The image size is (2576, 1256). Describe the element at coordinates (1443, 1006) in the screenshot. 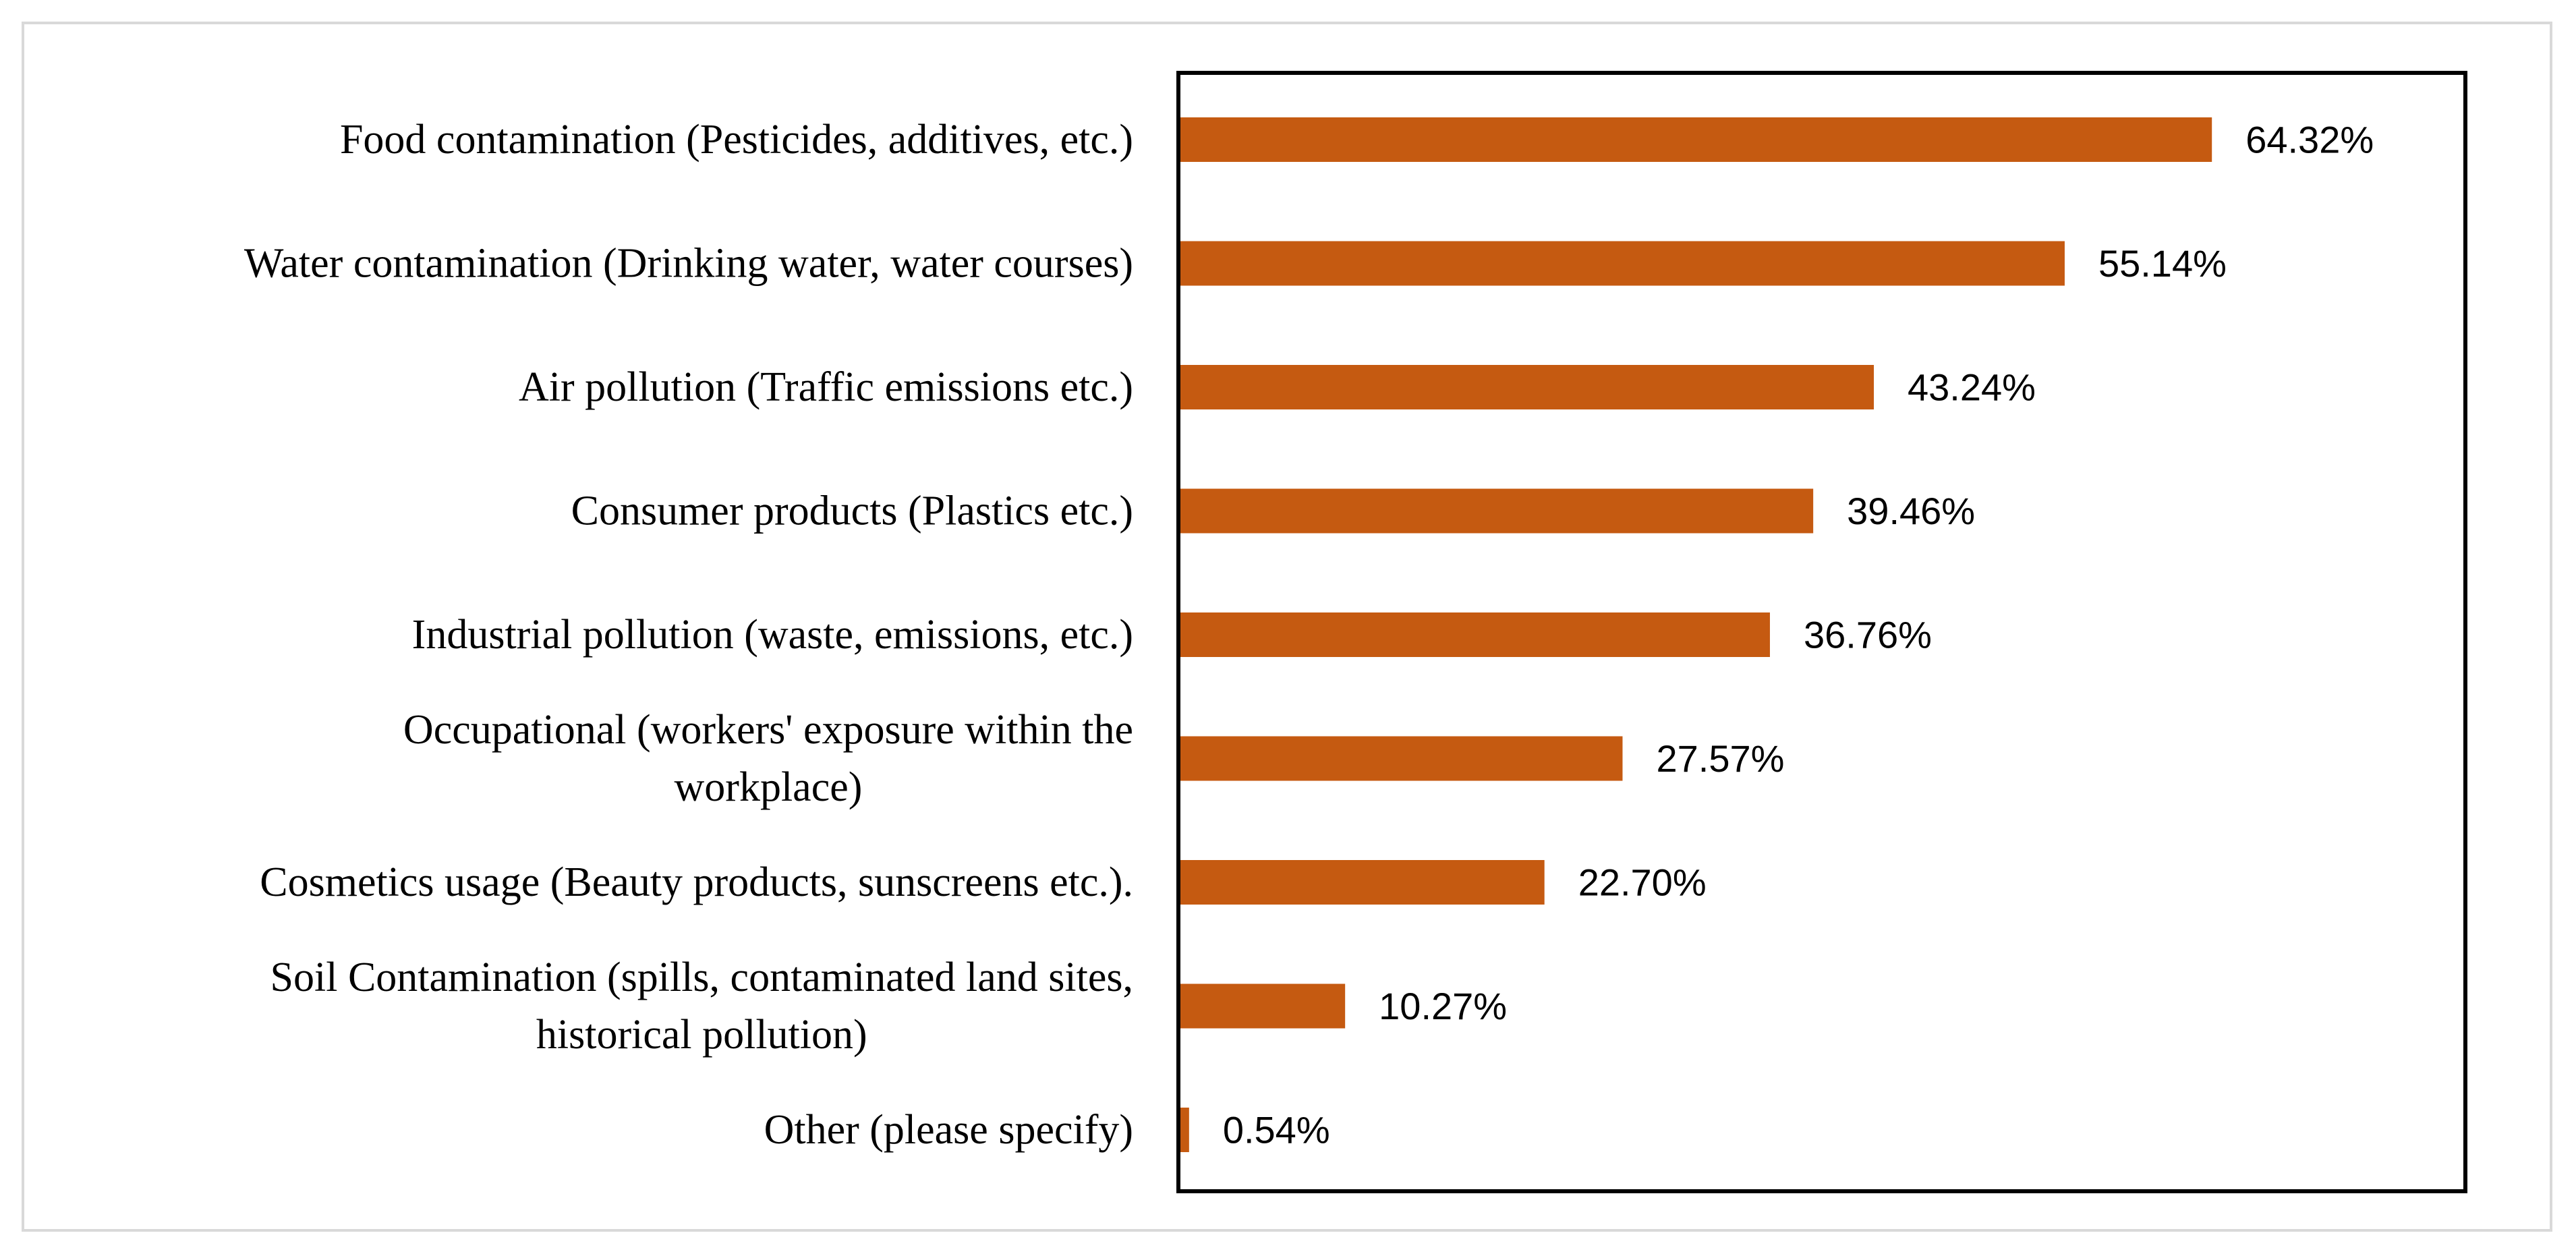

I see `data-label: 10.27%` at that location.